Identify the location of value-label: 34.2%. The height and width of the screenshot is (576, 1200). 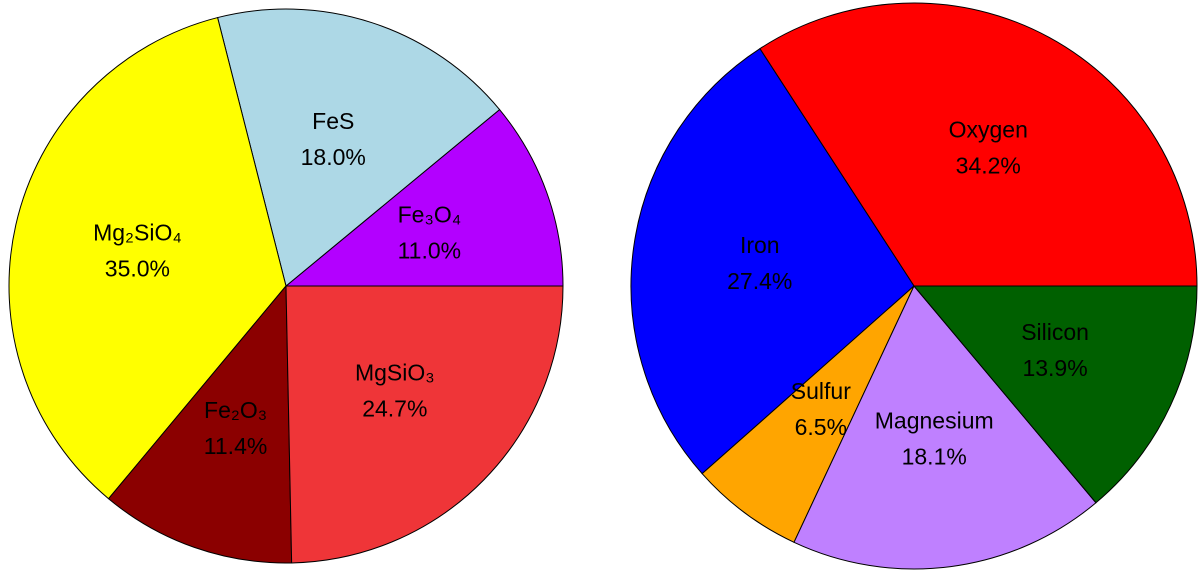
(988, 165).